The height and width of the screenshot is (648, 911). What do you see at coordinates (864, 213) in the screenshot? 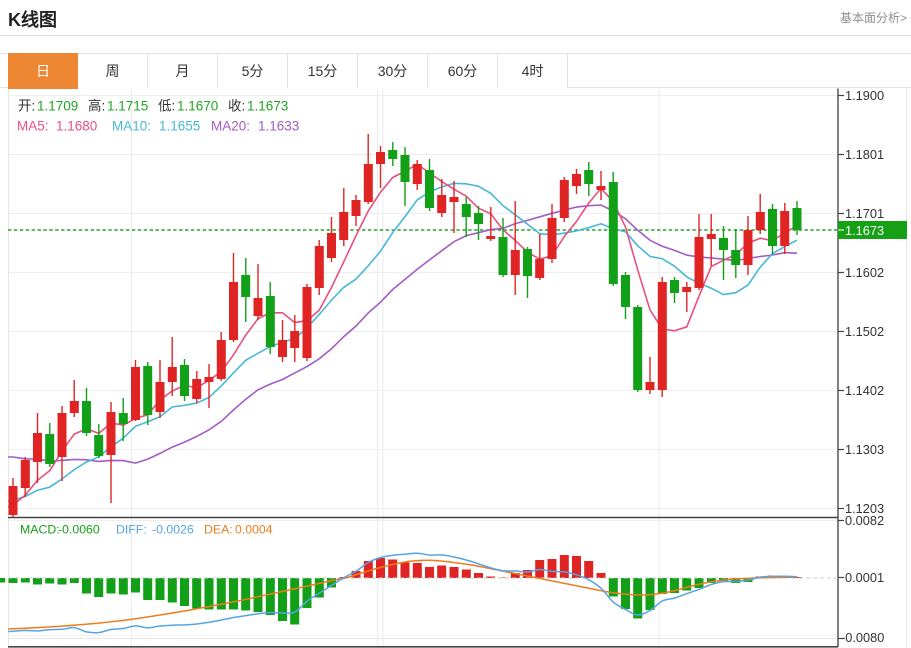
I see `svg-text: 1.1701` at bounding box center [864, 213].